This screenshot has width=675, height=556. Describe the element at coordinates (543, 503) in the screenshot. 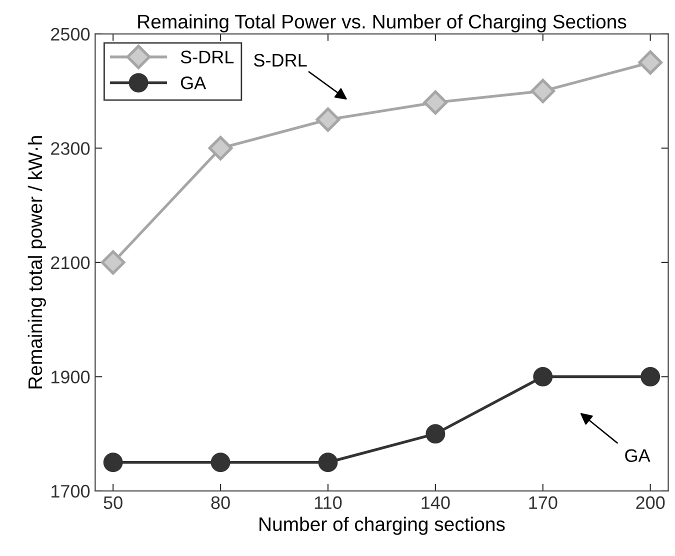

I see `x-tick-label: 170` at that location.